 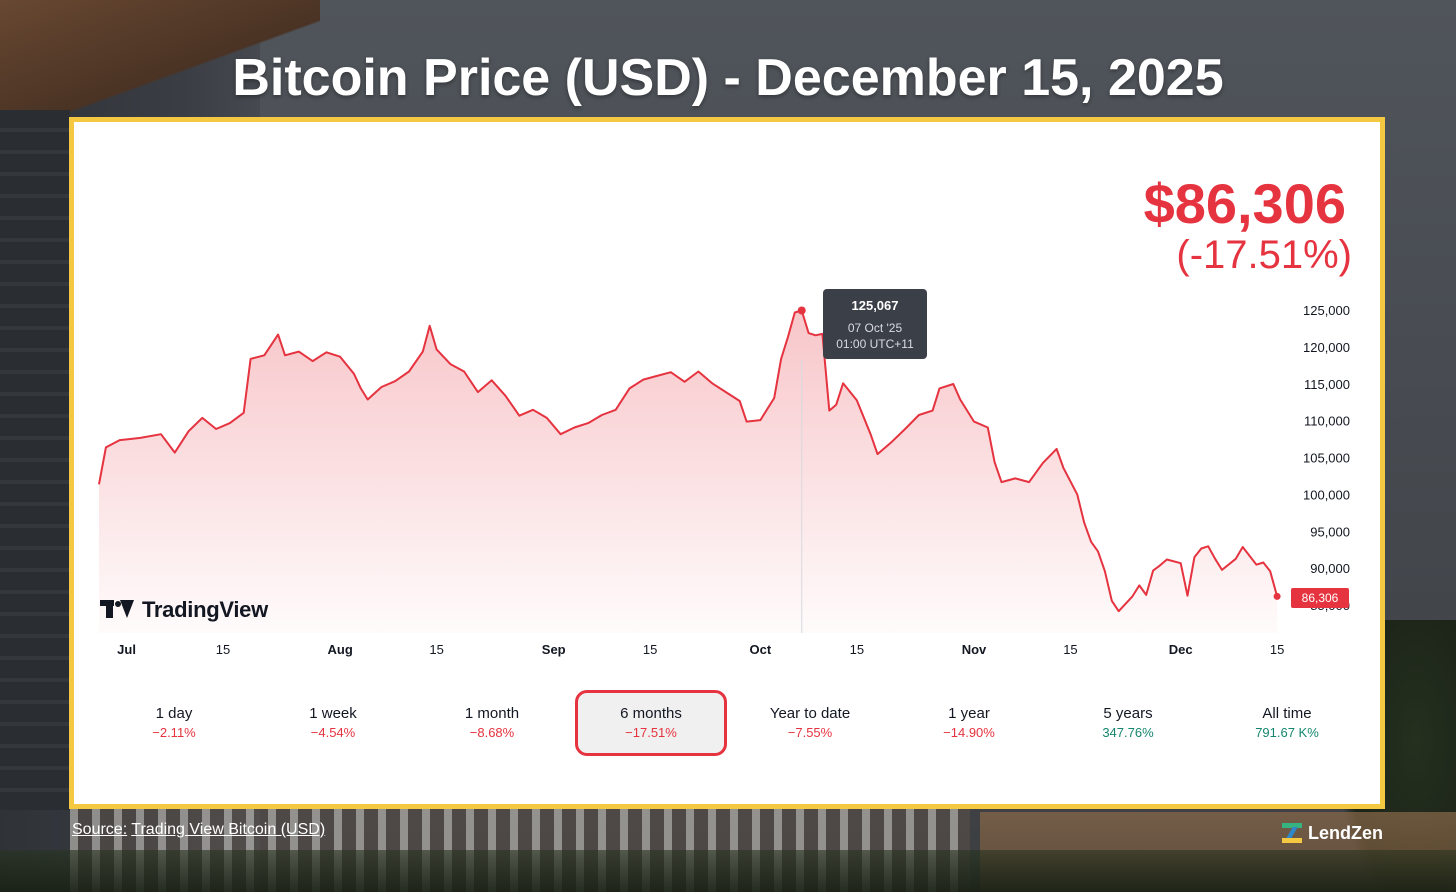 What do you see at coordinates (1330, 531) in the screenshot?
I see `y-tick-label: 95,000` at bounding box center [1330, 531].